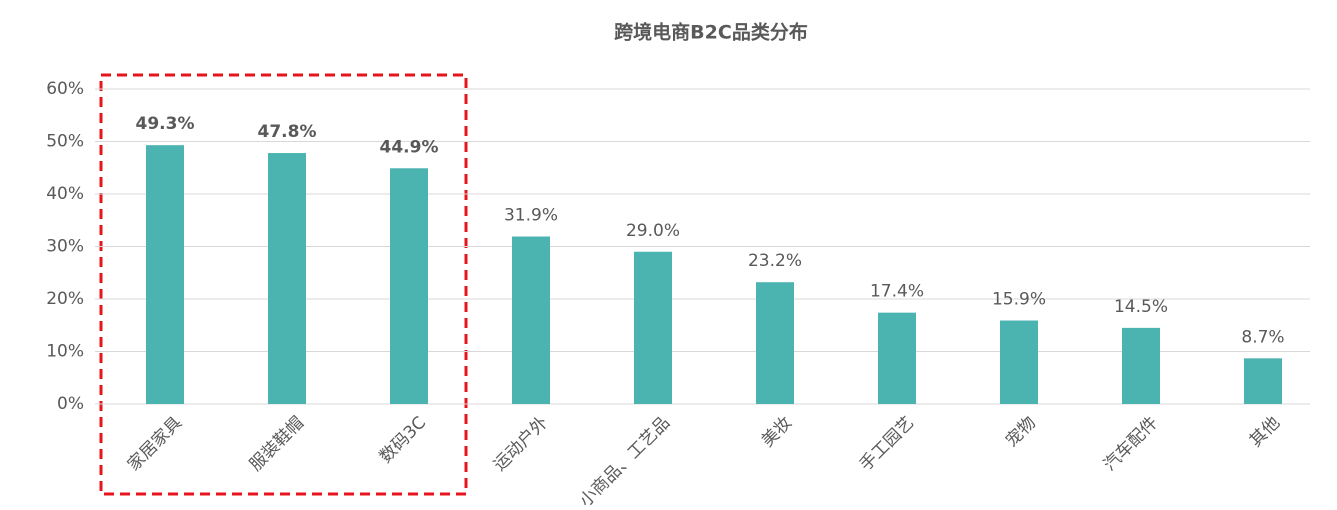 The image size is (1337, 510). What do you see at coordinates (531, 216) in the screenshot?
I see `value-label: 31.9%` at bounding box center [531, 216].